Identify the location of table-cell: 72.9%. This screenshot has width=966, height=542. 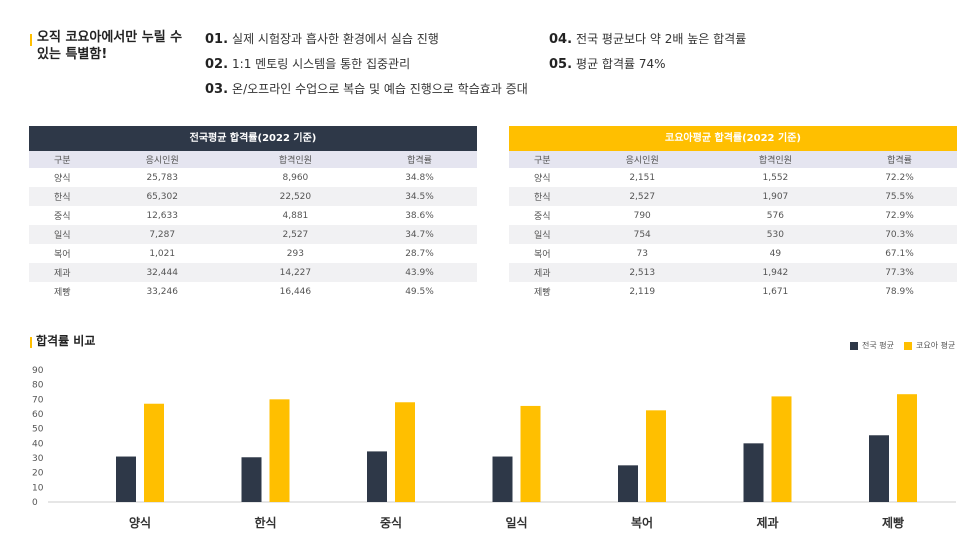
(899, 215).